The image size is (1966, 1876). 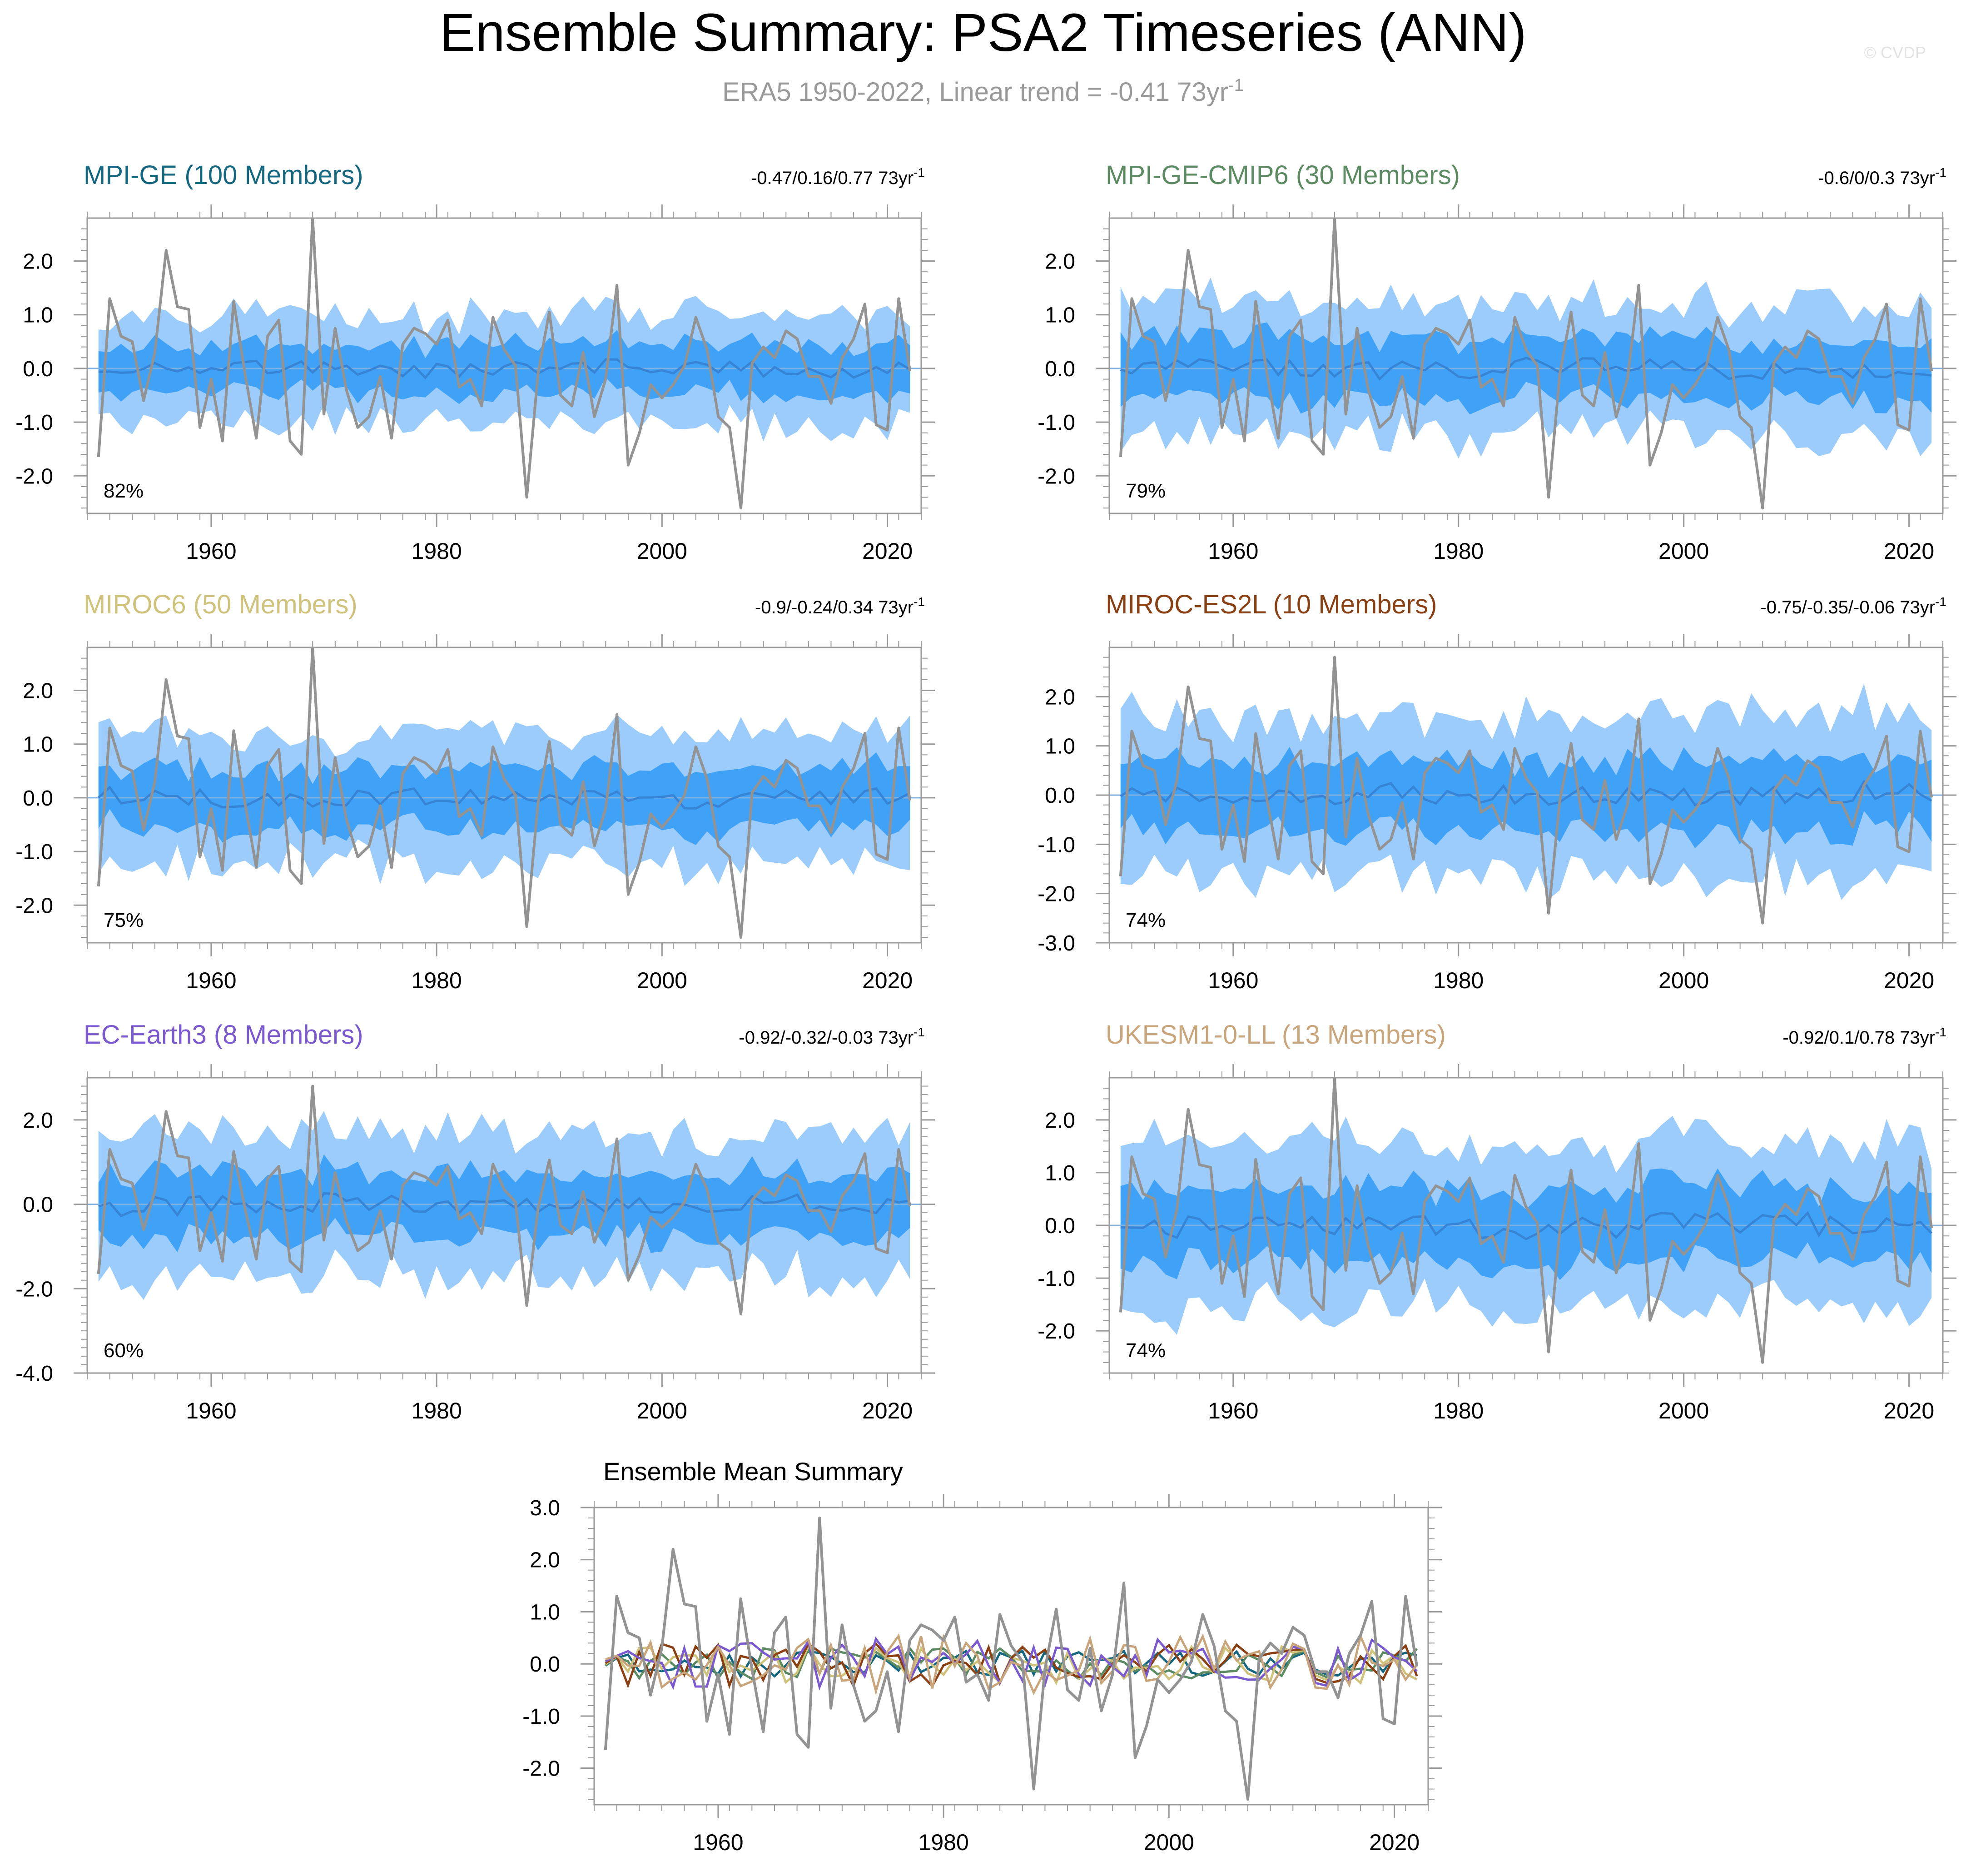 I want to click on percent-within-spread-label: 75%, so click(x=124, y=920).